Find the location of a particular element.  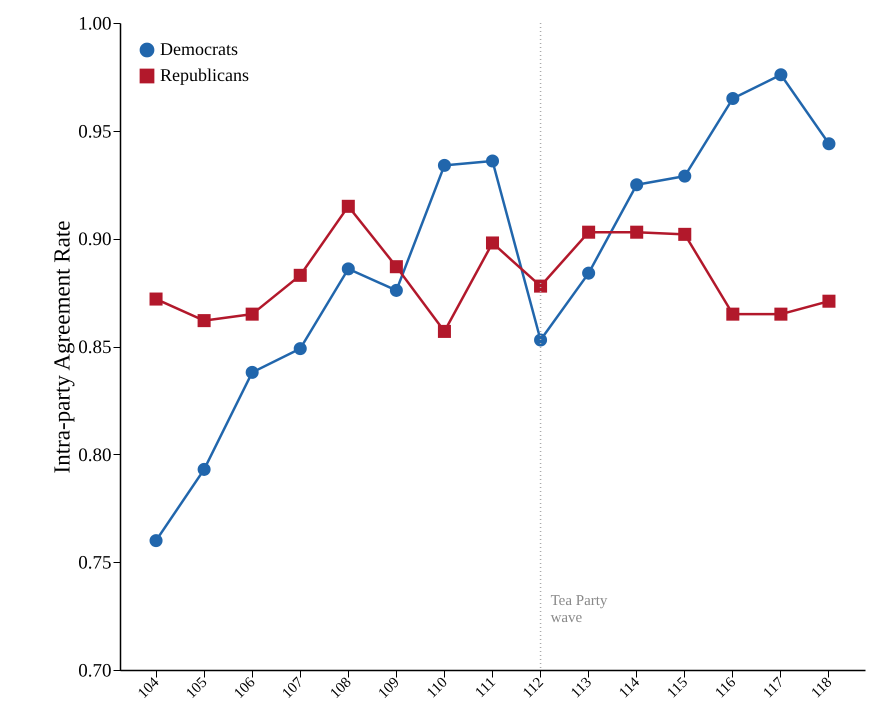

x-tick-label: 110 is located at coordinates (437, 688).